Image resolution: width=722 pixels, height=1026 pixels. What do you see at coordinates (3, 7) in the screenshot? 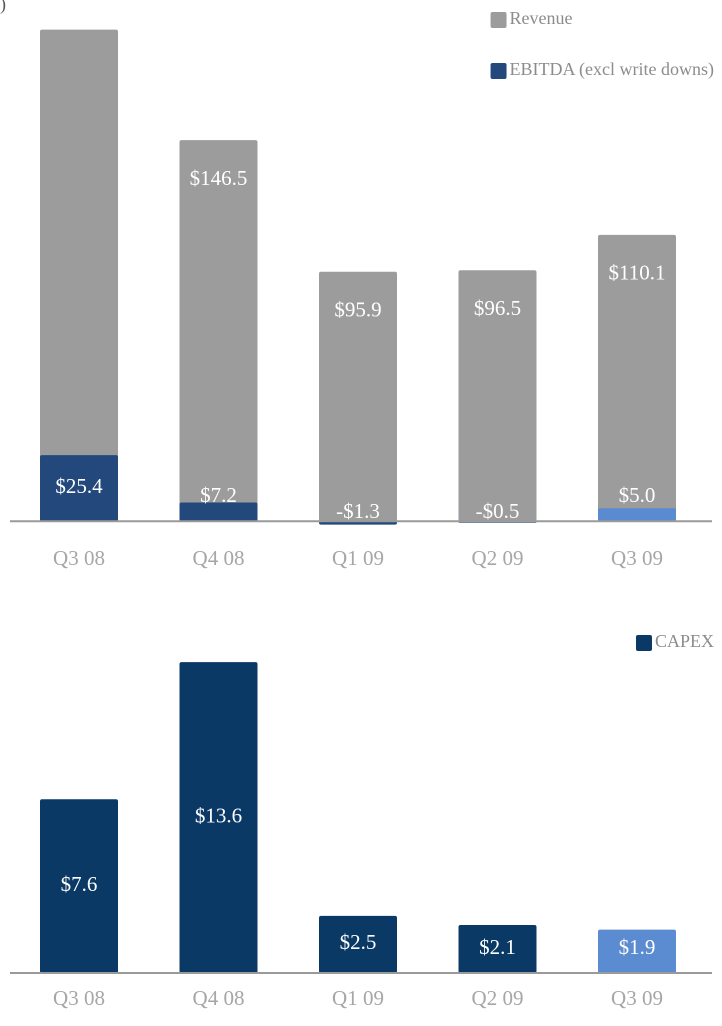
I see `chart-title: )` at bounding box center [3, 7].